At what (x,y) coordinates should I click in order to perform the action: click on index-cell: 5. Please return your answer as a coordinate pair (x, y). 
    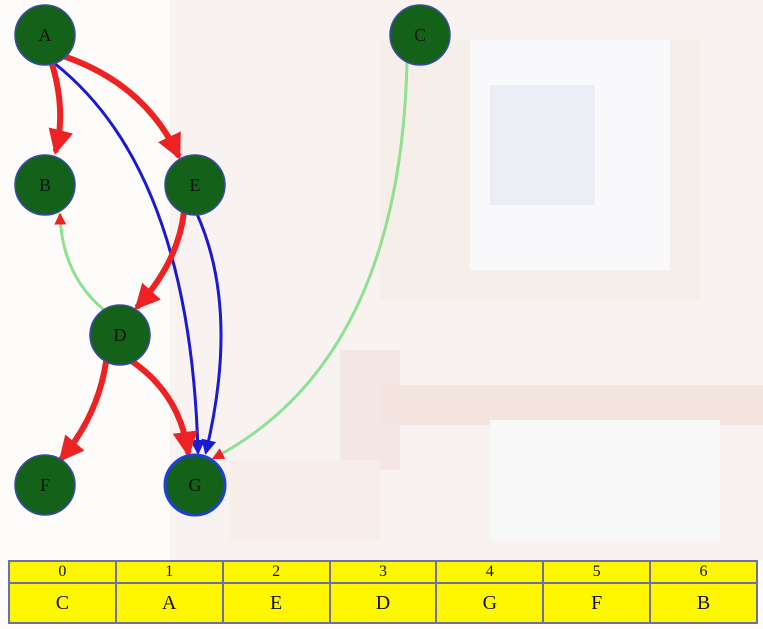
    Looking at the image, I should click on (597, 572).